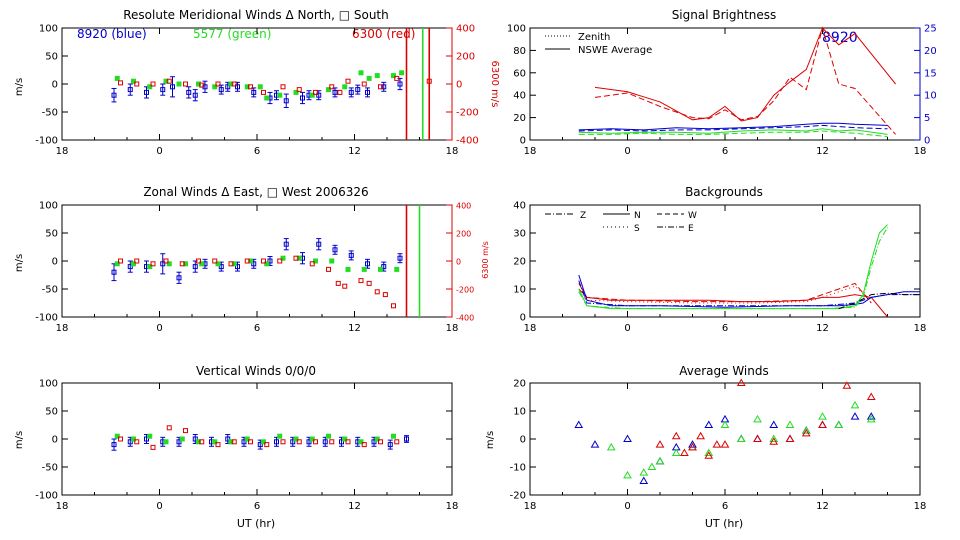 The image size is (960, 540). I want to click on x-tick-label: 18, so click(62, 328).